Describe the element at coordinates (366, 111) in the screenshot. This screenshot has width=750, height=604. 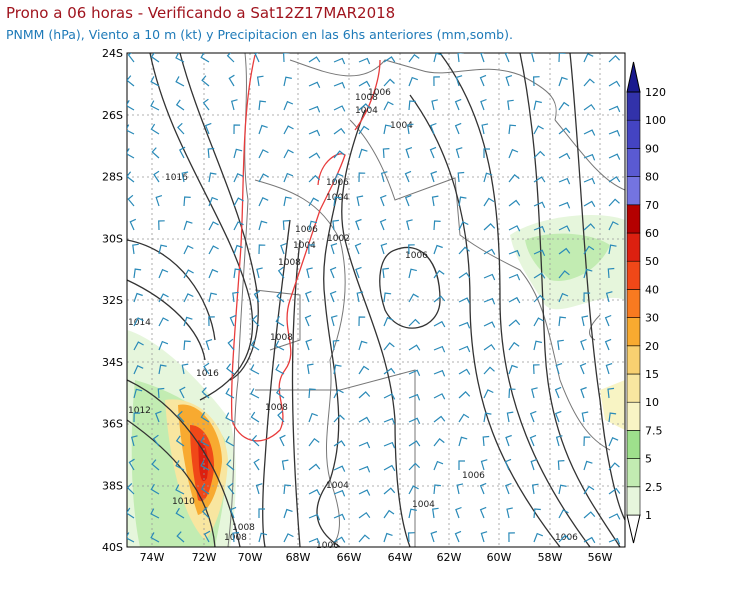
I see `contour-label: 1004` at that location.